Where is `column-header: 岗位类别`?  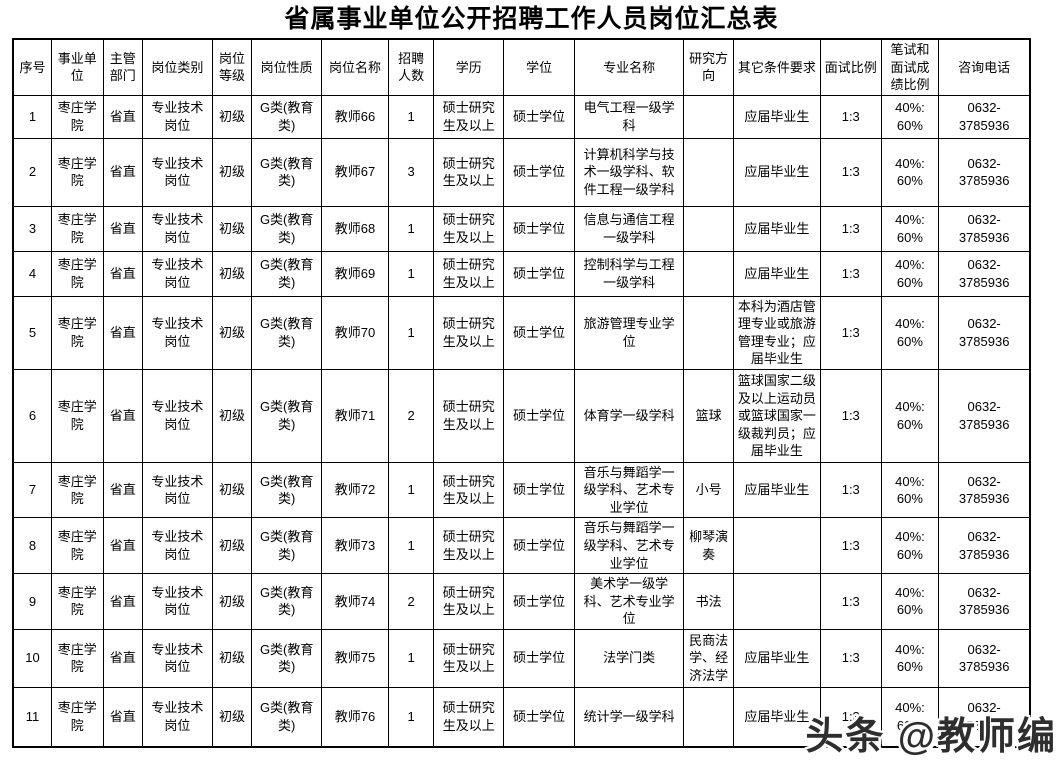
column-header: 岗位类别 is located at coordinates (177, 67).